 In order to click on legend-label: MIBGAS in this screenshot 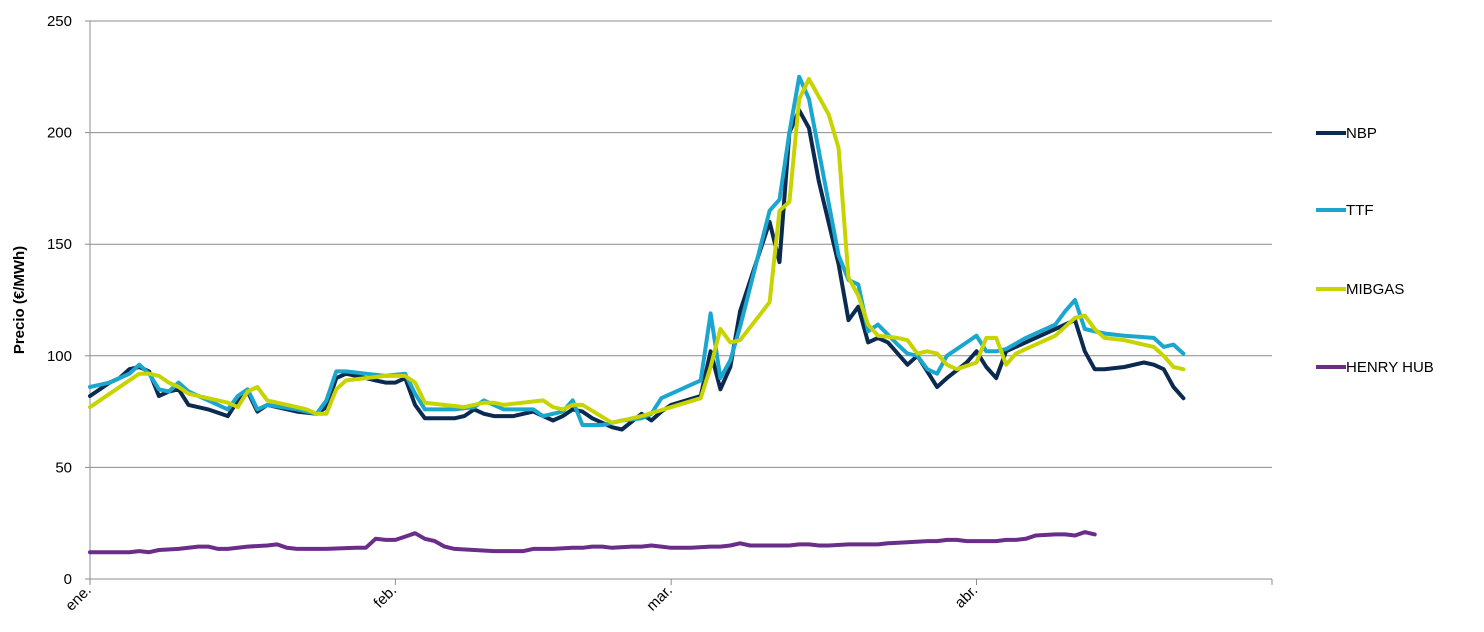, I will do `click(1375, 289)`.